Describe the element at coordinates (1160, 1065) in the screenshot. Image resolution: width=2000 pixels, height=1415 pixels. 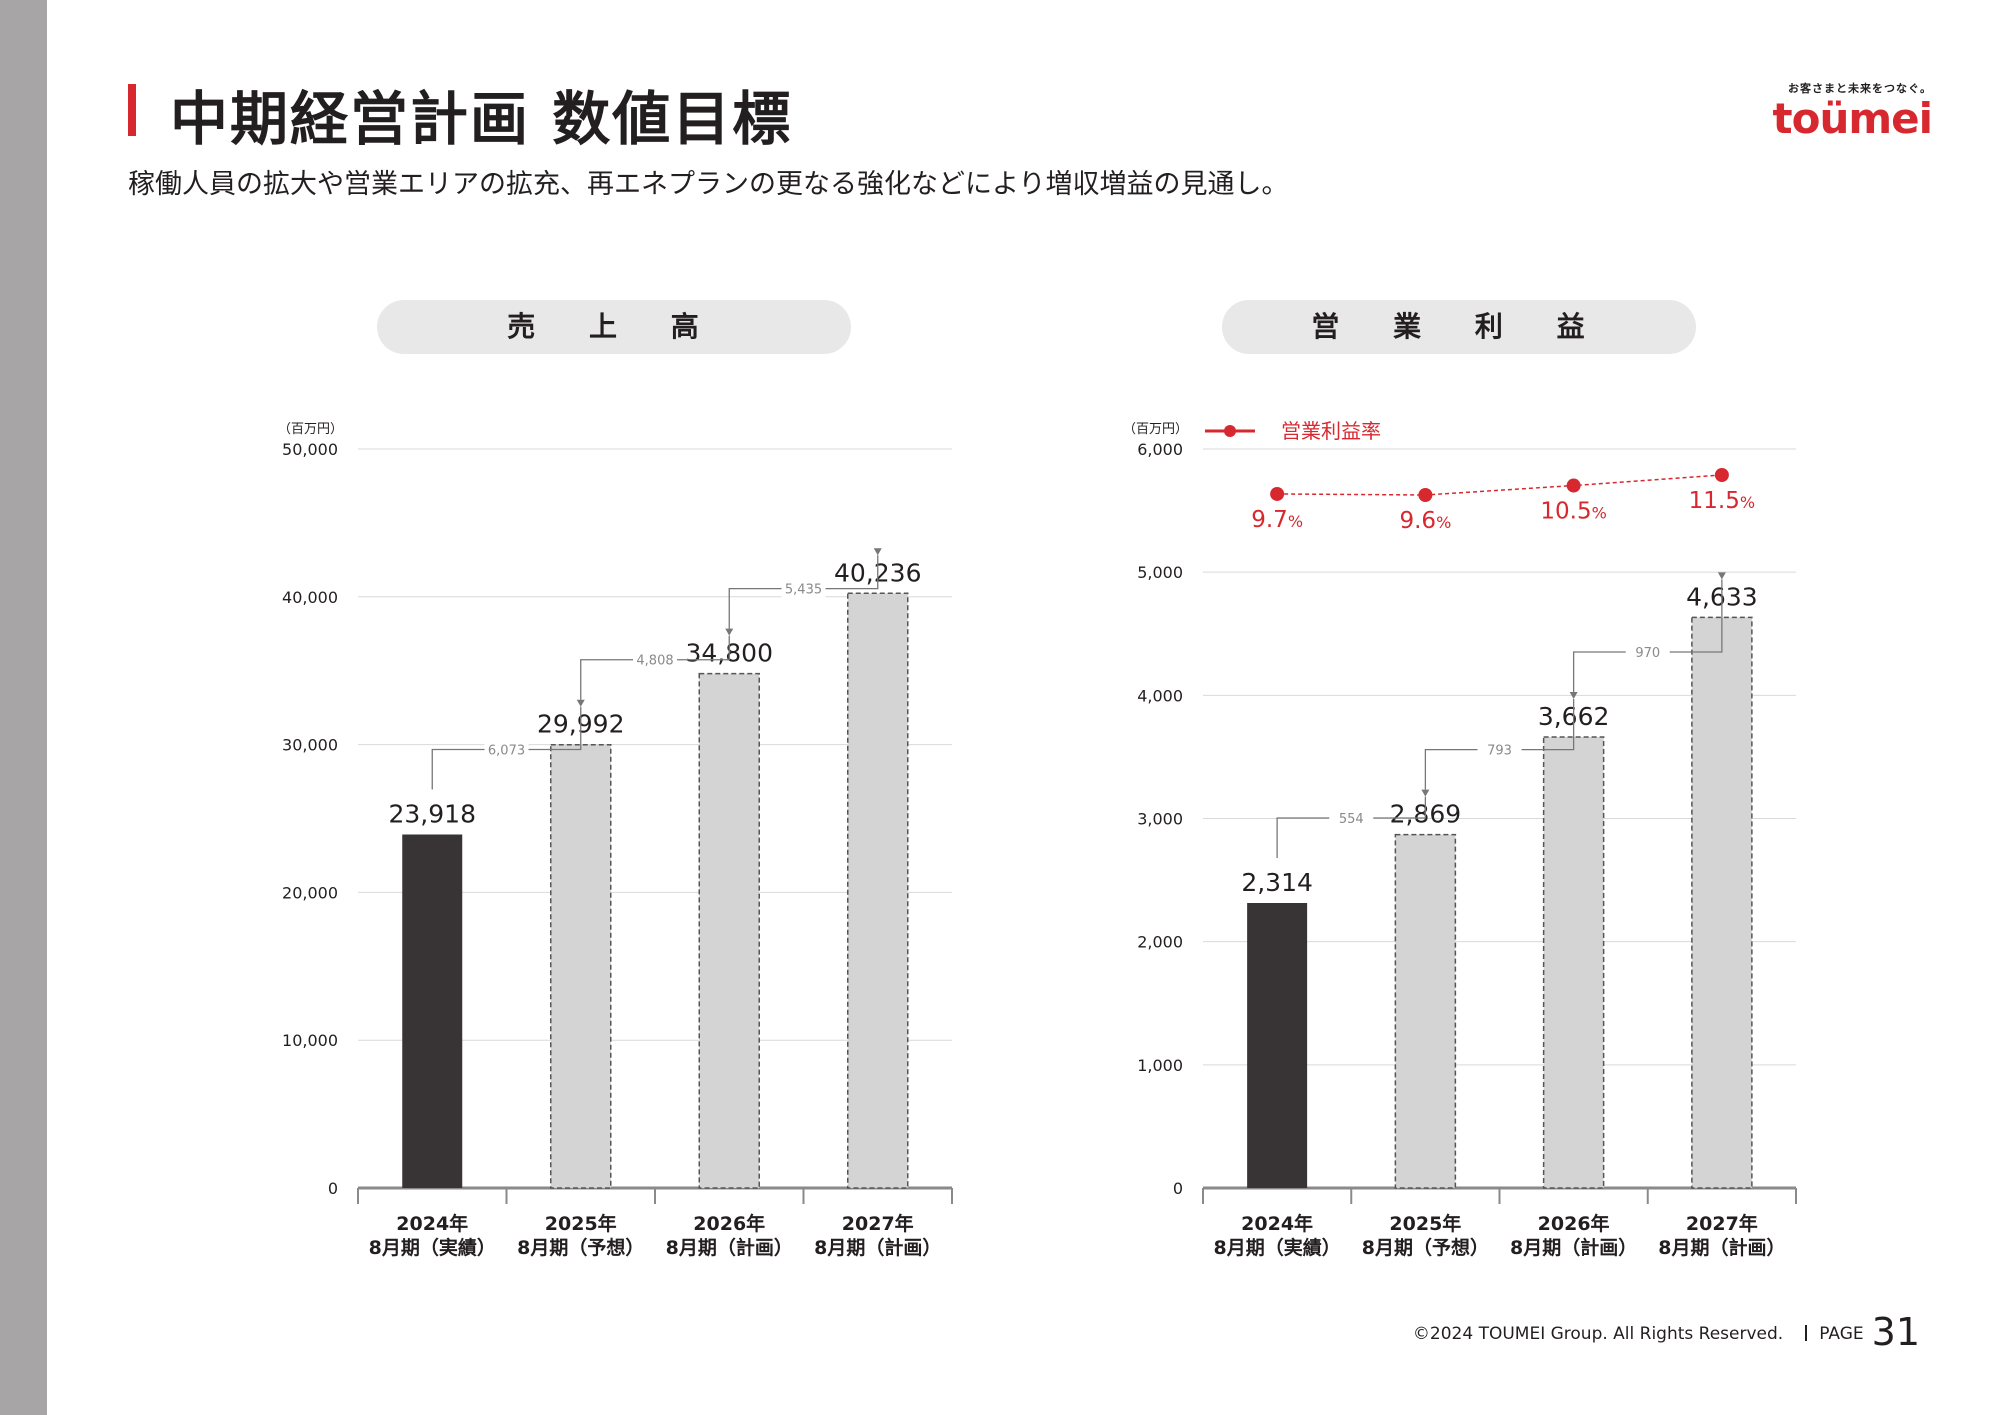
I see `y-tick-label: 1,000` at that location.